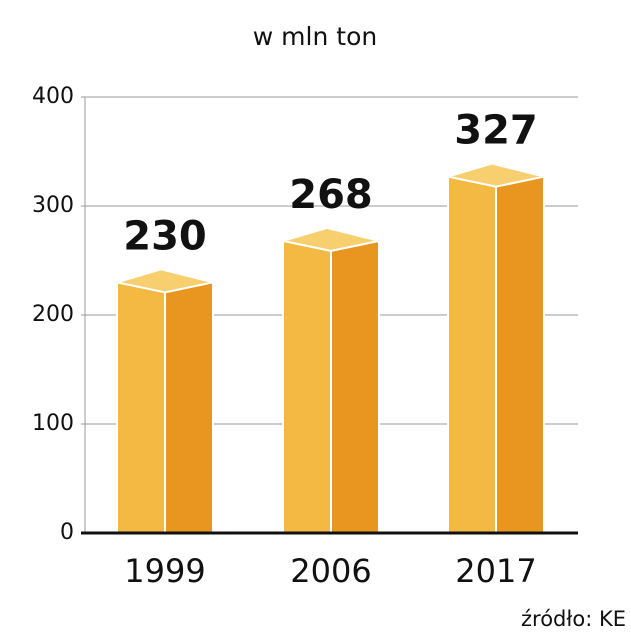 The height and width of the screenshot is (640, 631). Describe the element at coordinates (573, 619) in the screenshot. I see `source-note: źródło: KE` at that location.